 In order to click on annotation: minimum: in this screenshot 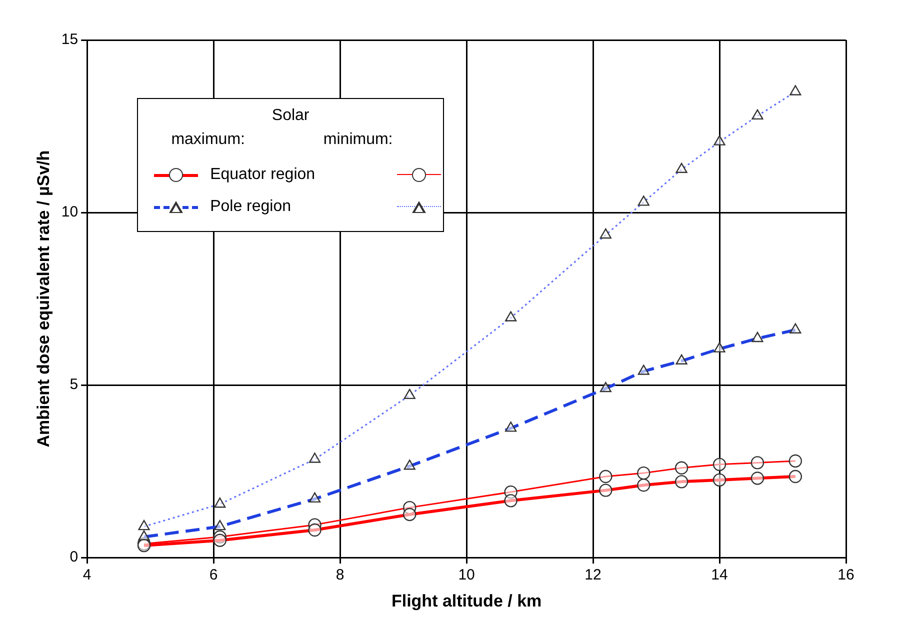, I will do `click(358, 140)`.